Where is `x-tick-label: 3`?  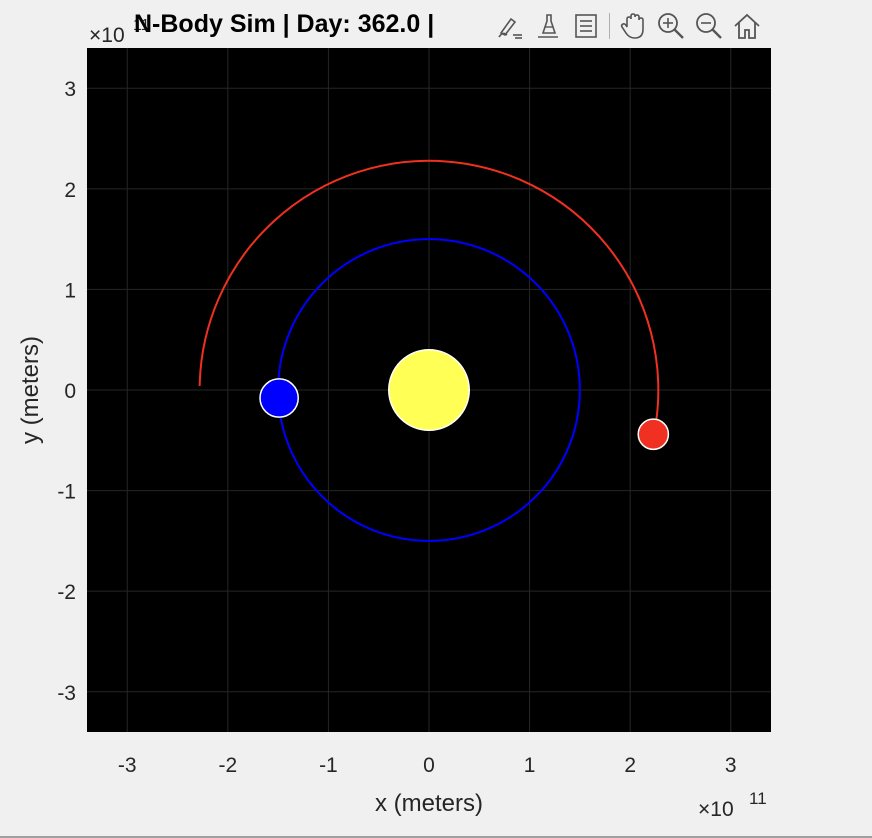 x-tick-label: 3 is located at coordinates (731, 765).